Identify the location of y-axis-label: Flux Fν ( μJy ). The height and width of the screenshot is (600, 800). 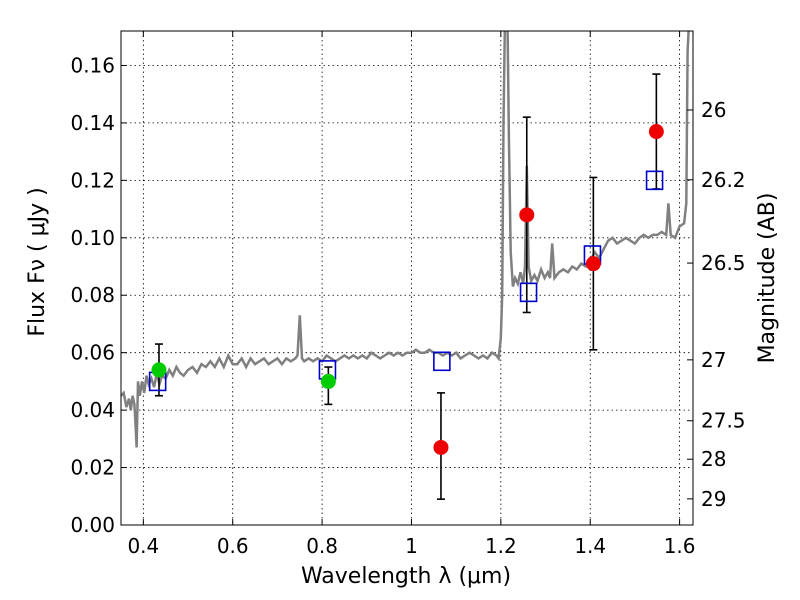
(37, 261).